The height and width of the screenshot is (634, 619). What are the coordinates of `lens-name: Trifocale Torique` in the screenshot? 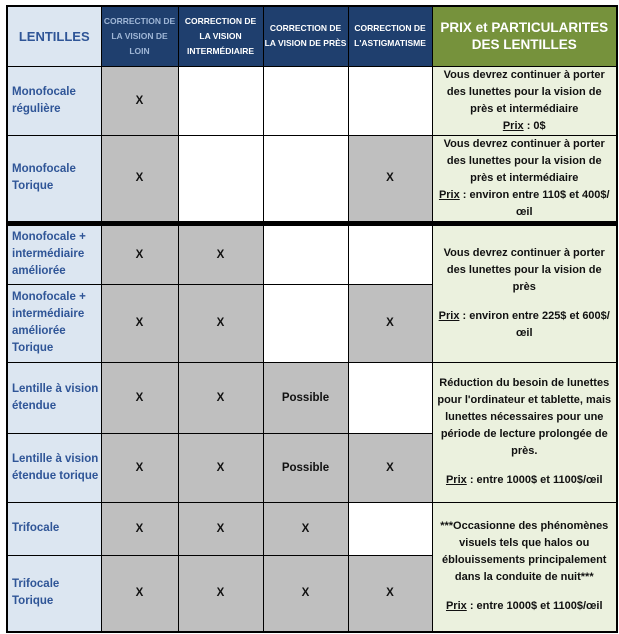 It's located at (54, 593).